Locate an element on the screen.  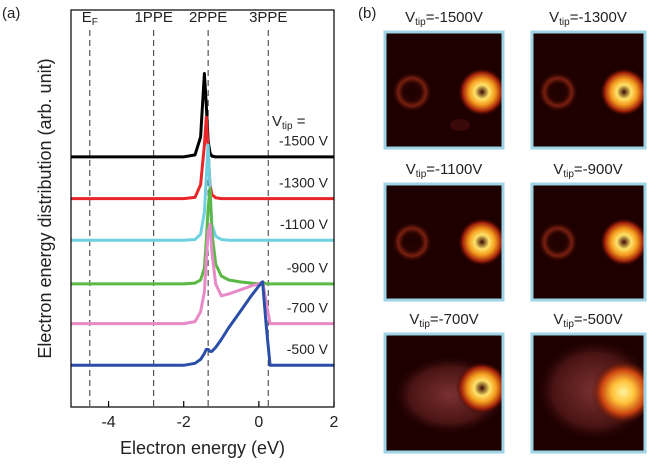
x-axis-label: Electron energy (eV) is located at coordinates (202, 448).